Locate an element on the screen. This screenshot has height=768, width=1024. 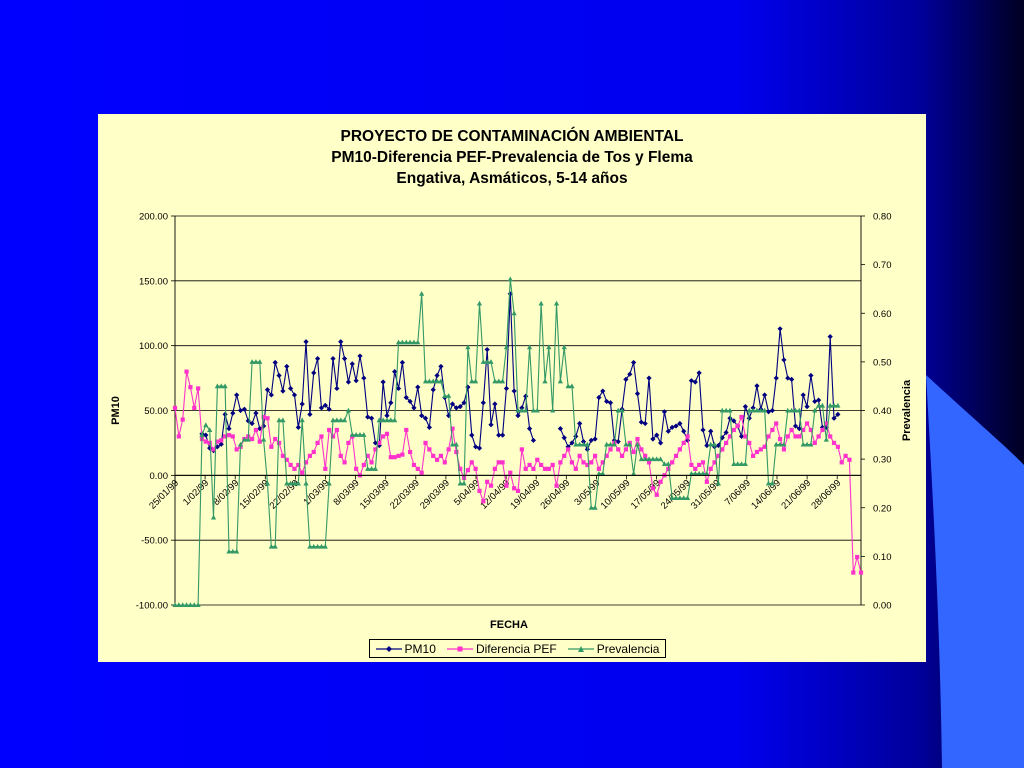
x-tick-label: 28/06/99 is located at coordinates (826, 495).